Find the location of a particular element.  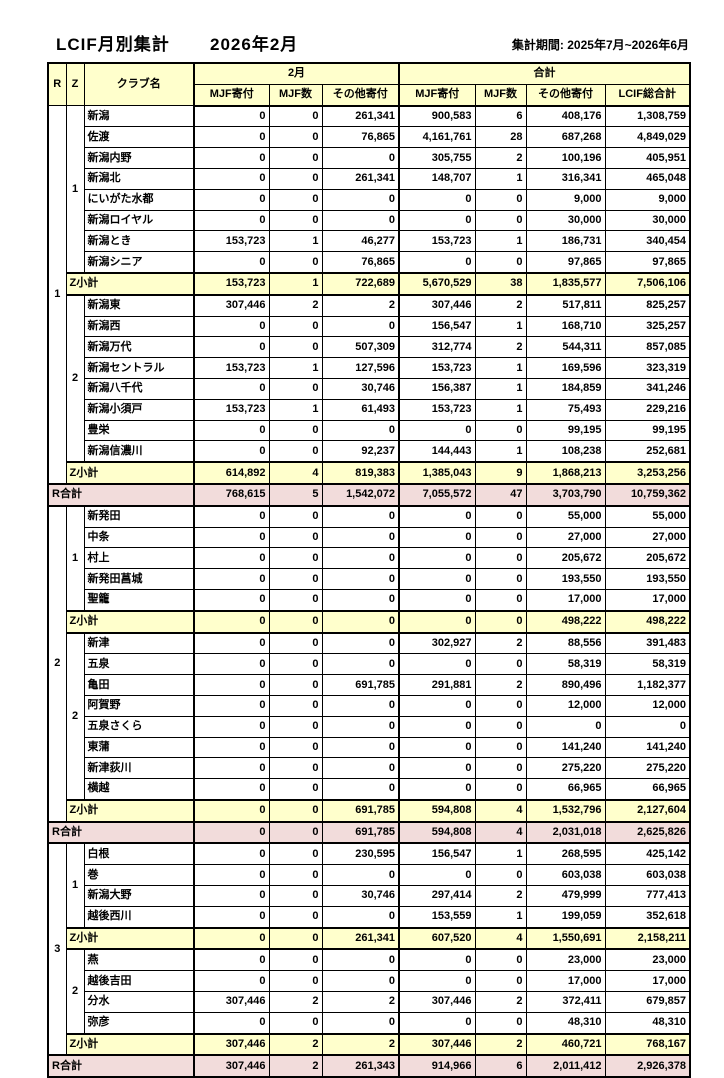

value-cell: 323,319 is located at coordinates (647, 368).